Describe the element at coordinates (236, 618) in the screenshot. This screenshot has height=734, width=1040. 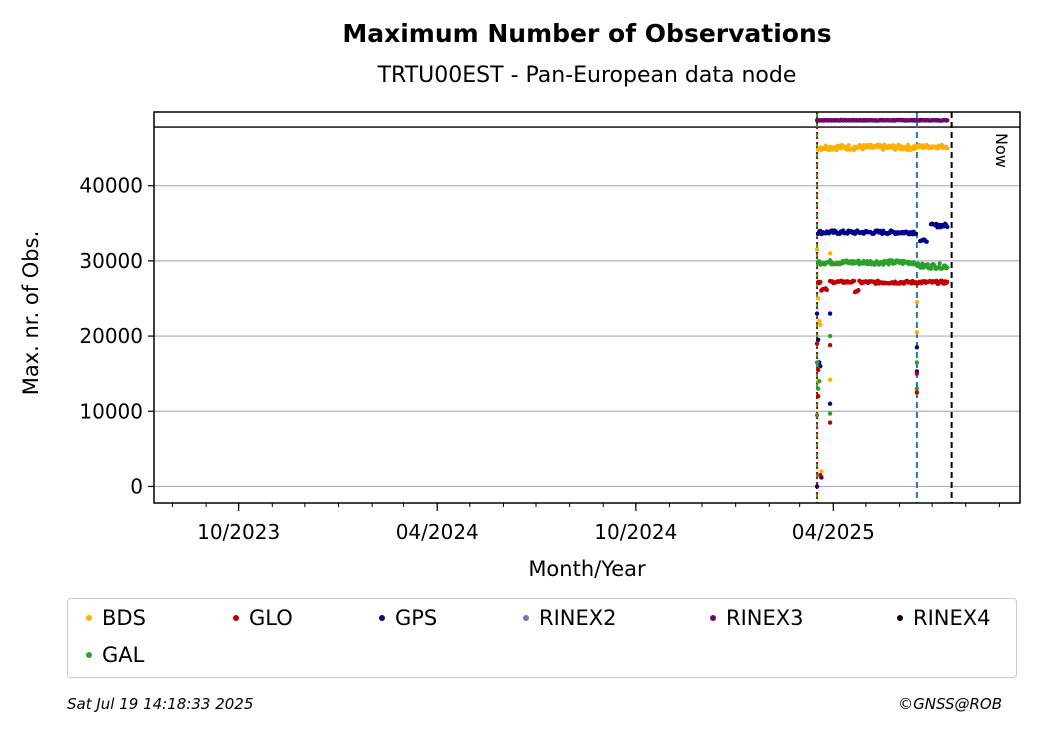
I see `glo-marker-icon` at that location.